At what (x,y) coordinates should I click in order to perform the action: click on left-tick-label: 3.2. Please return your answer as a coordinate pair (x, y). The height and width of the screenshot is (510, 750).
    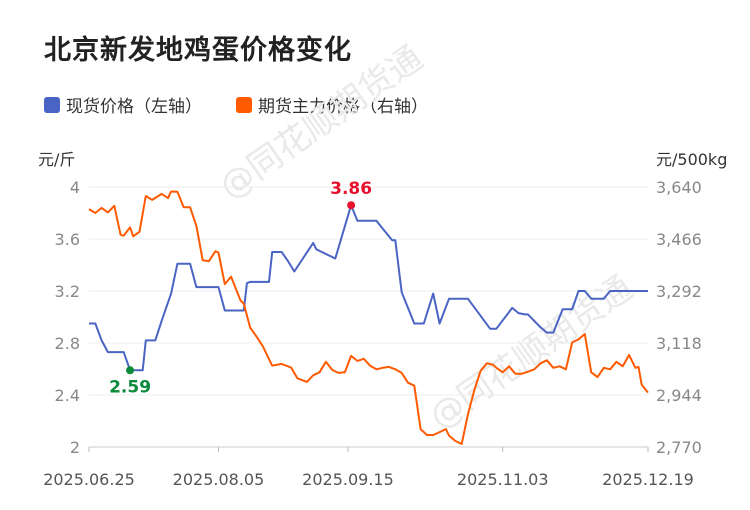
    Looking at the image, I should click on (67, 291).